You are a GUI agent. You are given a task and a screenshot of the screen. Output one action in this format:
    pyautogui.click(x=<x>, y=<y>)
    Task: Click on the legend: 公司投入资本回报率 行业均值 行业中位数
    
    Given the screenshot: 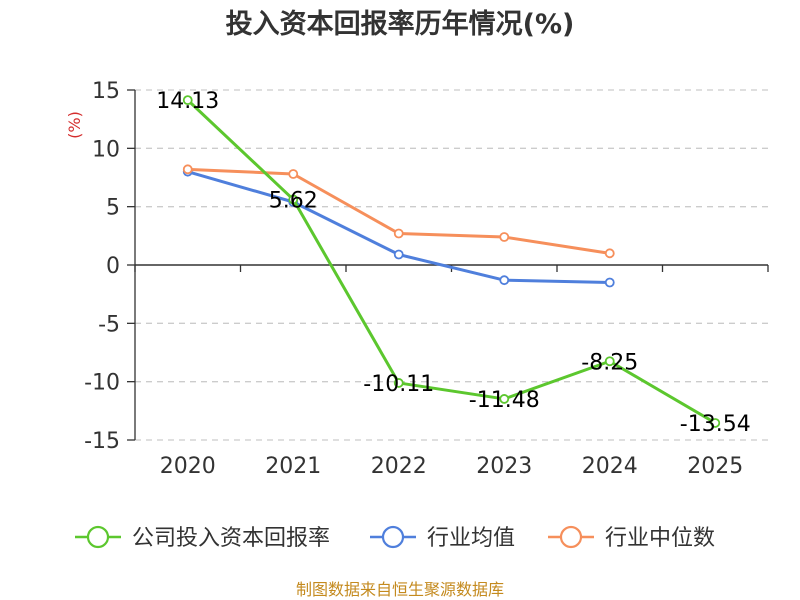 What is the action you would take?
    pyautogui.click(x=395, y=538)
    